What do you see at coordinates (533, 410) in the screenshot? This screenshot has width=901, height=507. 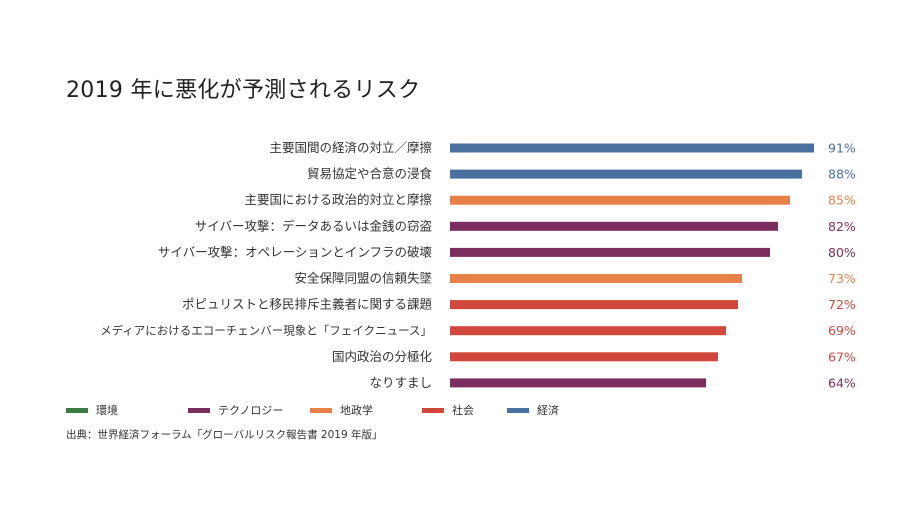 I see `legend-item: 経済` at bounding box center [533, 410].